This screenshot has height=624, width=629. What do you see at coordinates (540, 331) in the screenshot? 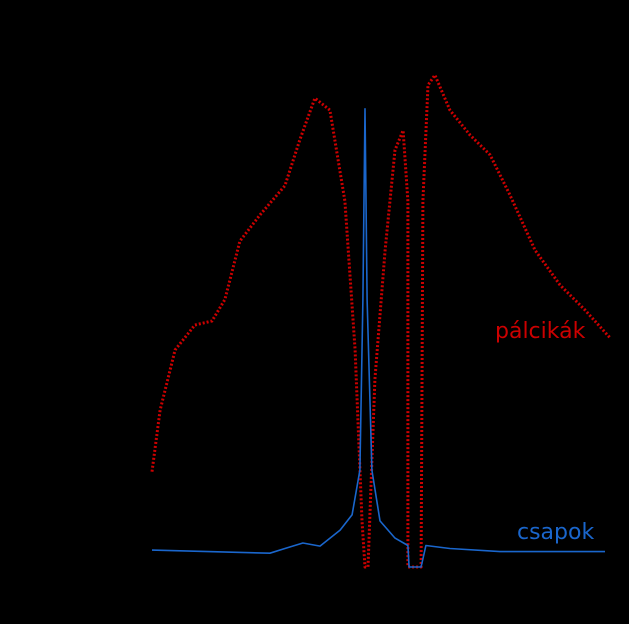
I see `series-label: pálcikák` at bounding box center [540, 331].